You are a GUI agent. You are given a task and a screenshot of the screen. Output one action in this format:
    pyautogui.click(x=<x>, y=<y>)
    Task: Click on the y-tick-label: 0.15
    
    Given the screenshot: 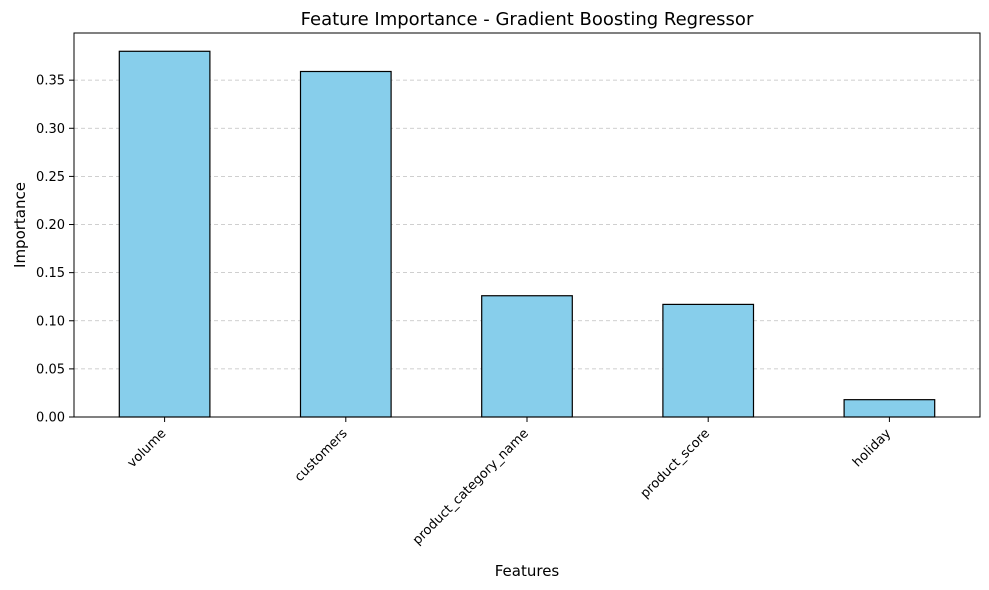 What is the action you would take?
    pyautogui.click(x=50, y=273)
    